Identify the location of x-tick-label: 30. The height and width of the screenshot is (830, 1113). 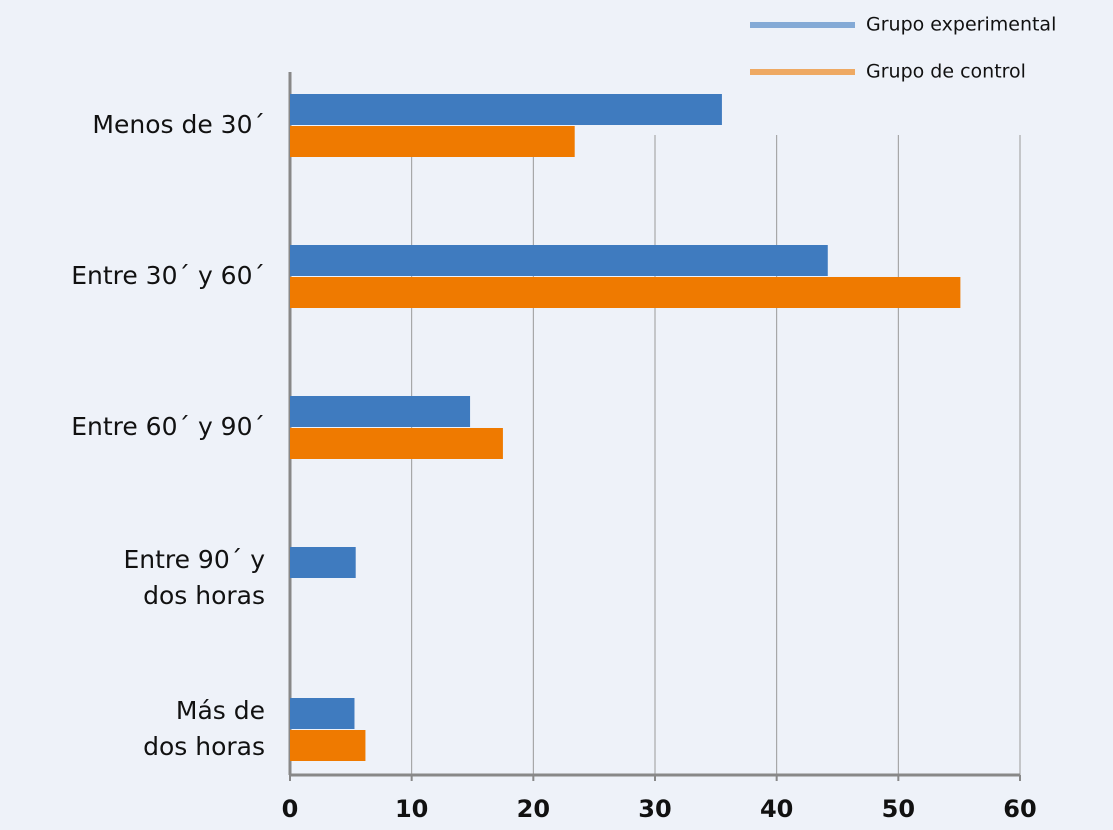
(654, 809).